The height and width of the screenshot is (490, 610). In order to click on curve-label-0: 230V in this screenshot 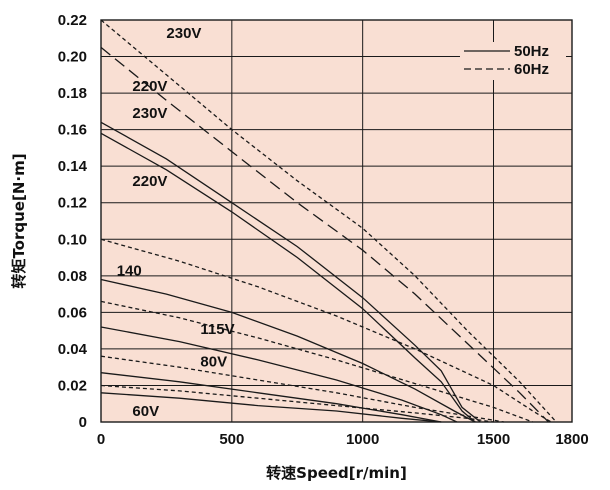, I will do `click(183, 33)`.